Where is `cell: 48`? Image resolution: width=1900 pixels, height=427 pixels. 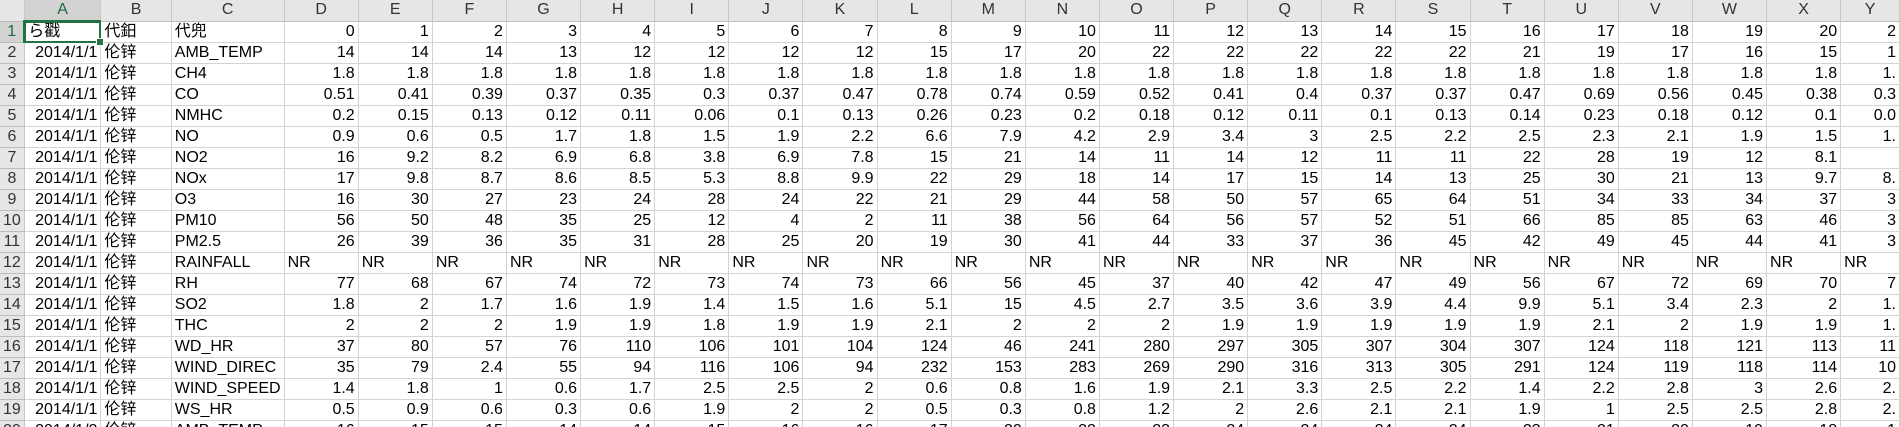 cell: 48 is located at coordinates (469, 221).